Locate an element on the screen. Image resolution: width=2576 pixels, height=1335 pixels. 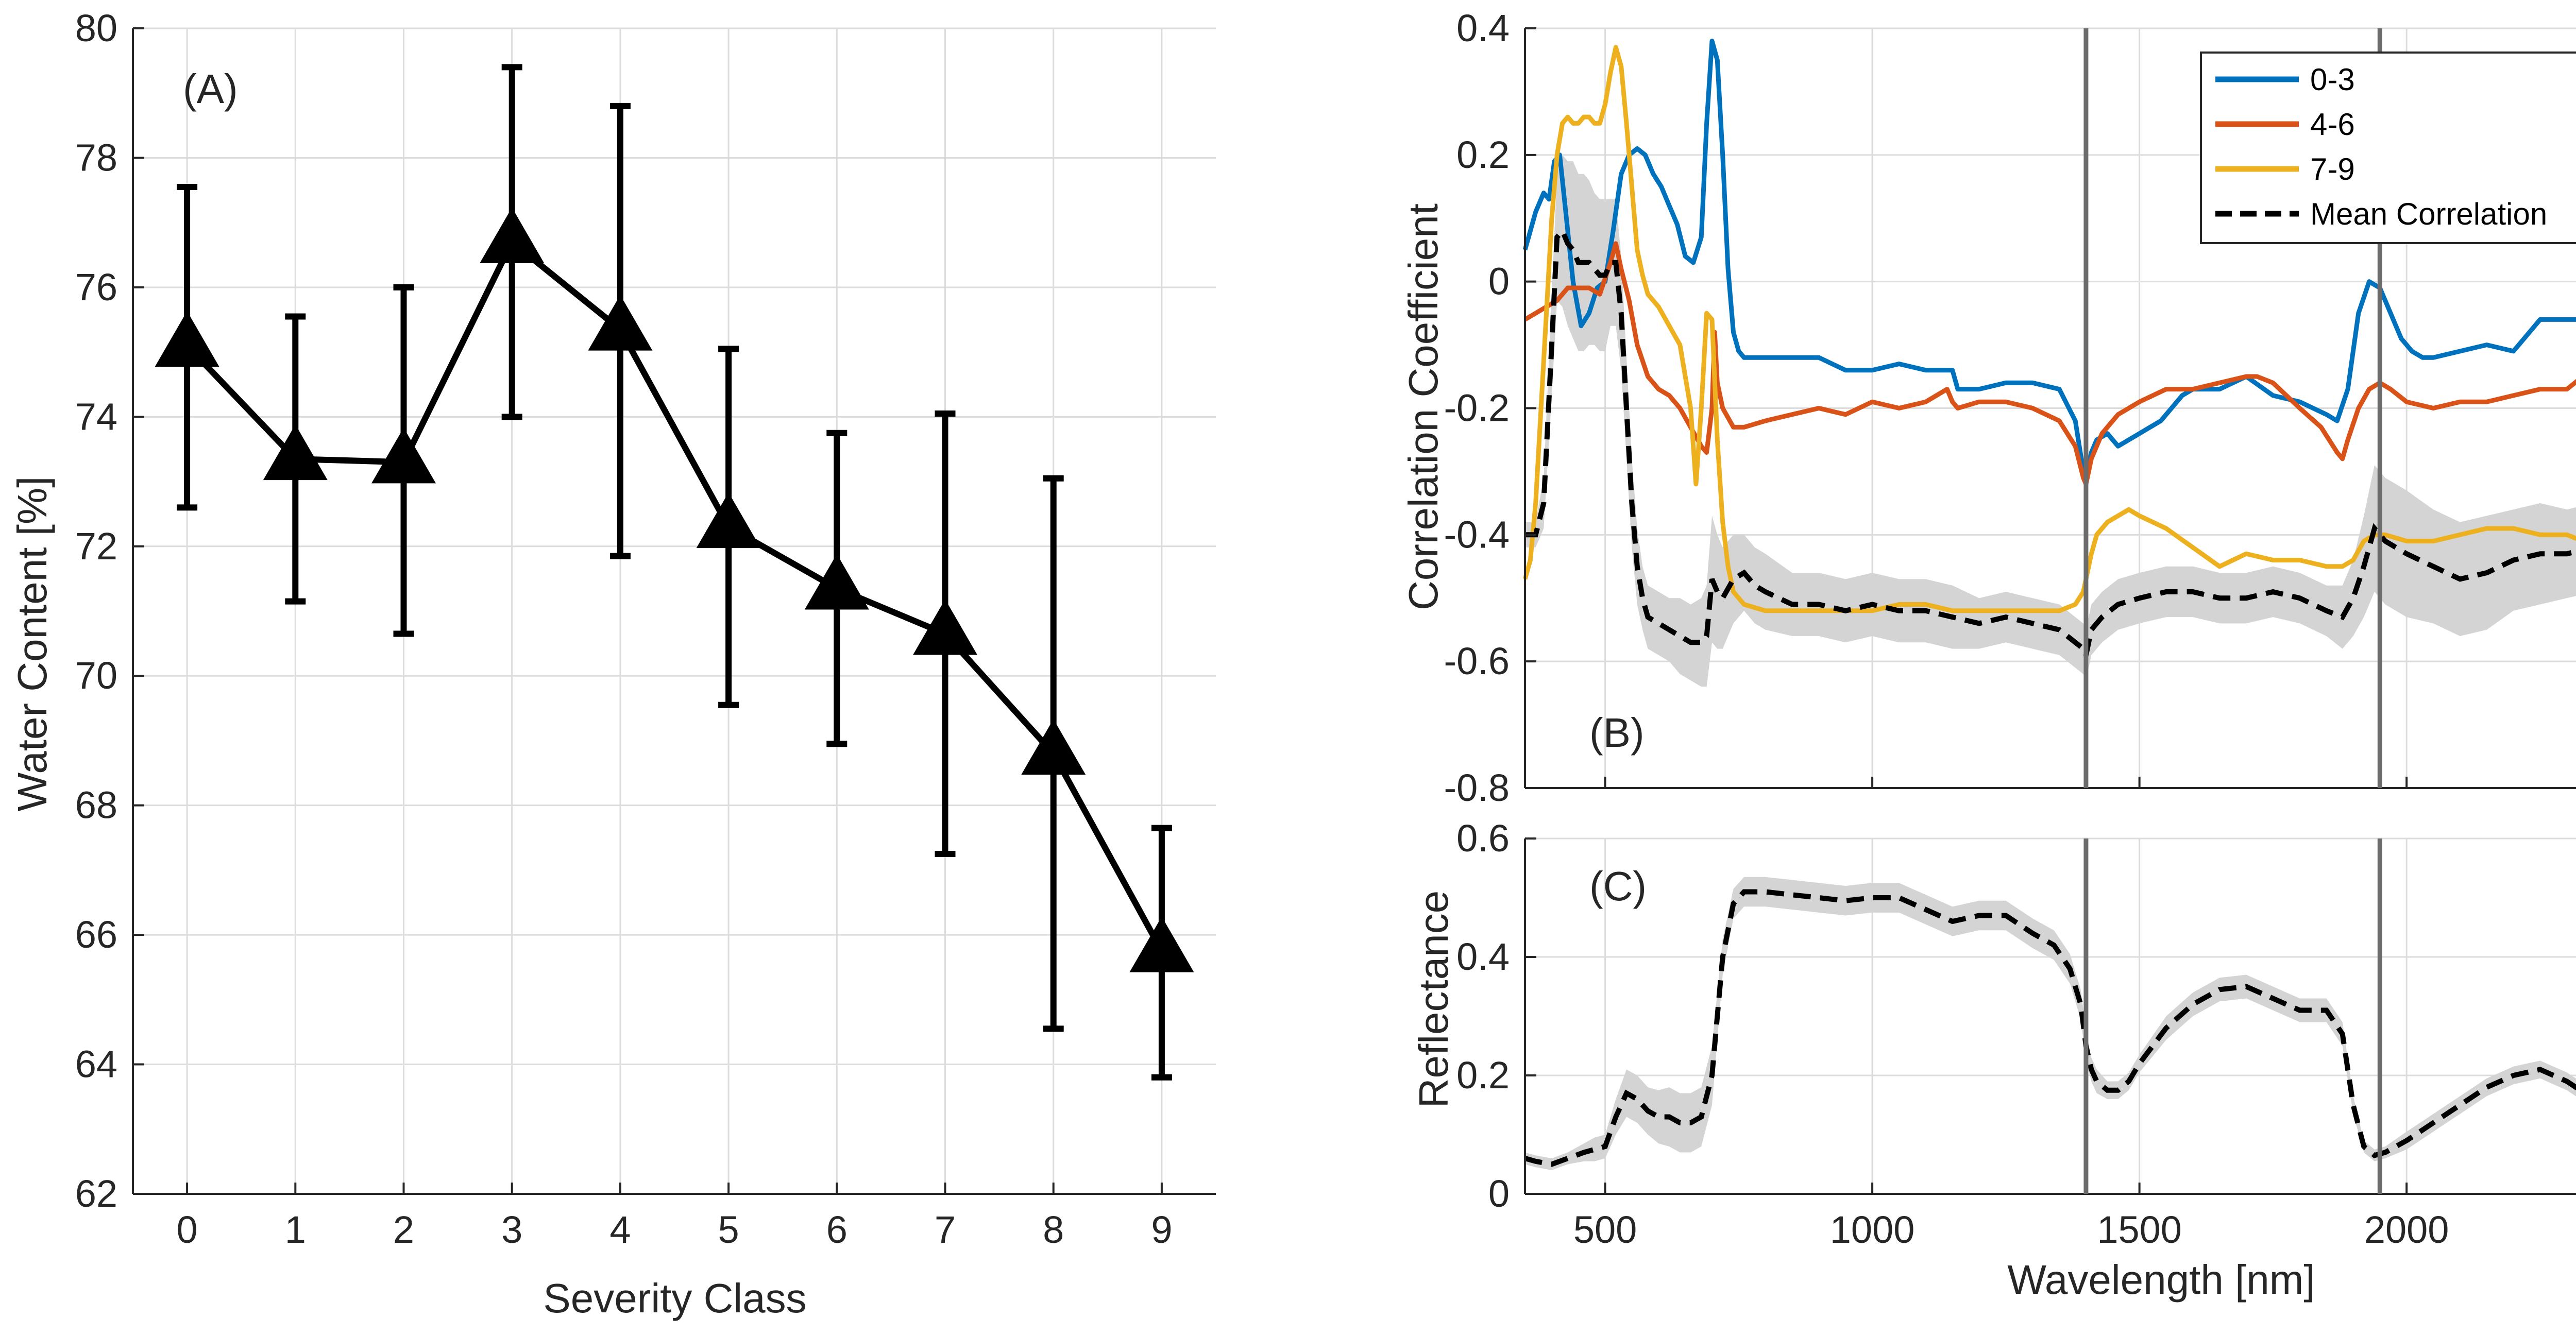
panel-b-y-tick-label: -0.6 is located at coordinates (1477, 661).